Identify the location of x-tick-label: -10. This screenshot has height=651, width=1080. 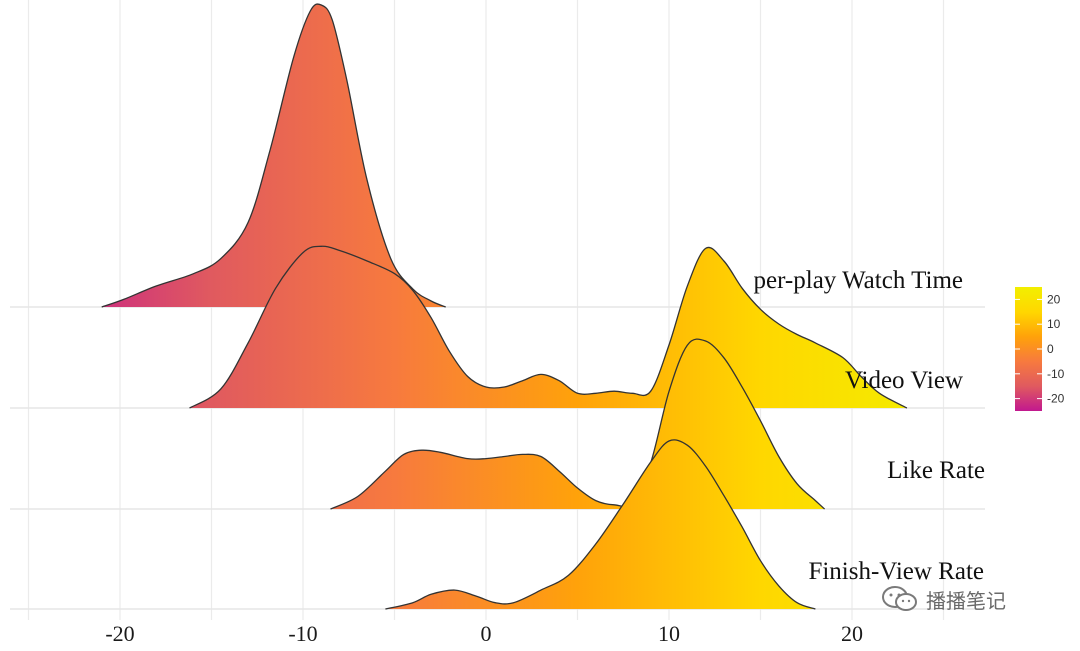
(302, 633).